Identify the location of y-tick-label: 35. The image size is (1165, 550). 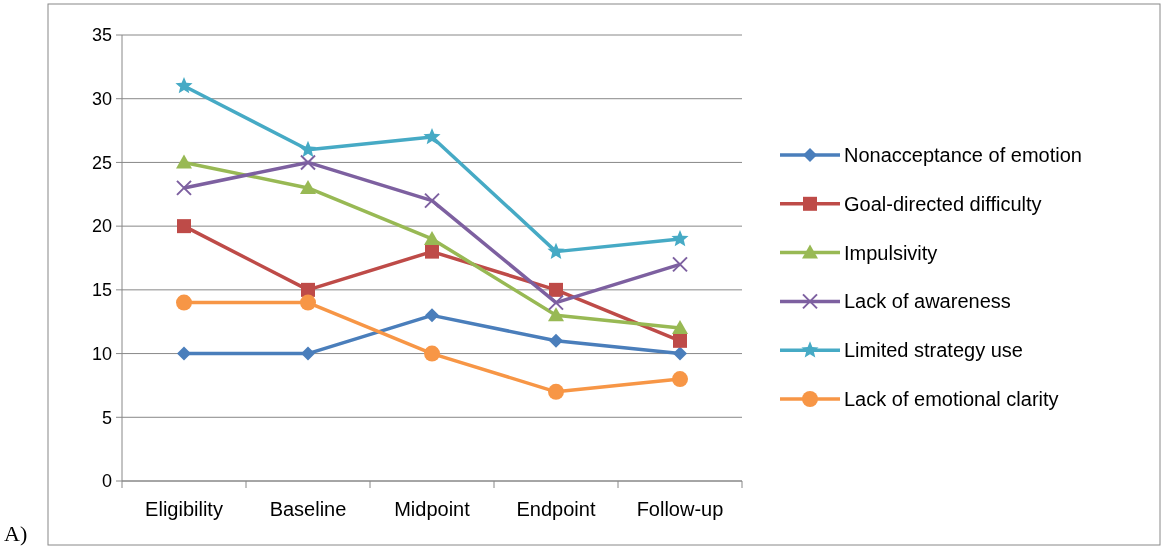
(101, 35).